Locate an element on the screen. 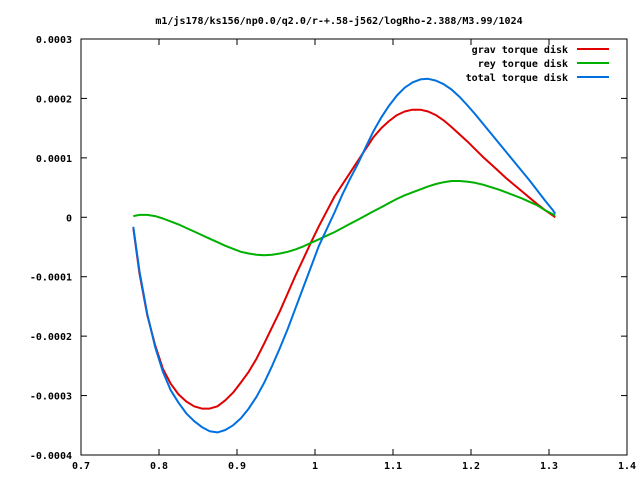 The image size is (640, 480). x-tick-label: 0.9 is located at coordinates (237, 466).